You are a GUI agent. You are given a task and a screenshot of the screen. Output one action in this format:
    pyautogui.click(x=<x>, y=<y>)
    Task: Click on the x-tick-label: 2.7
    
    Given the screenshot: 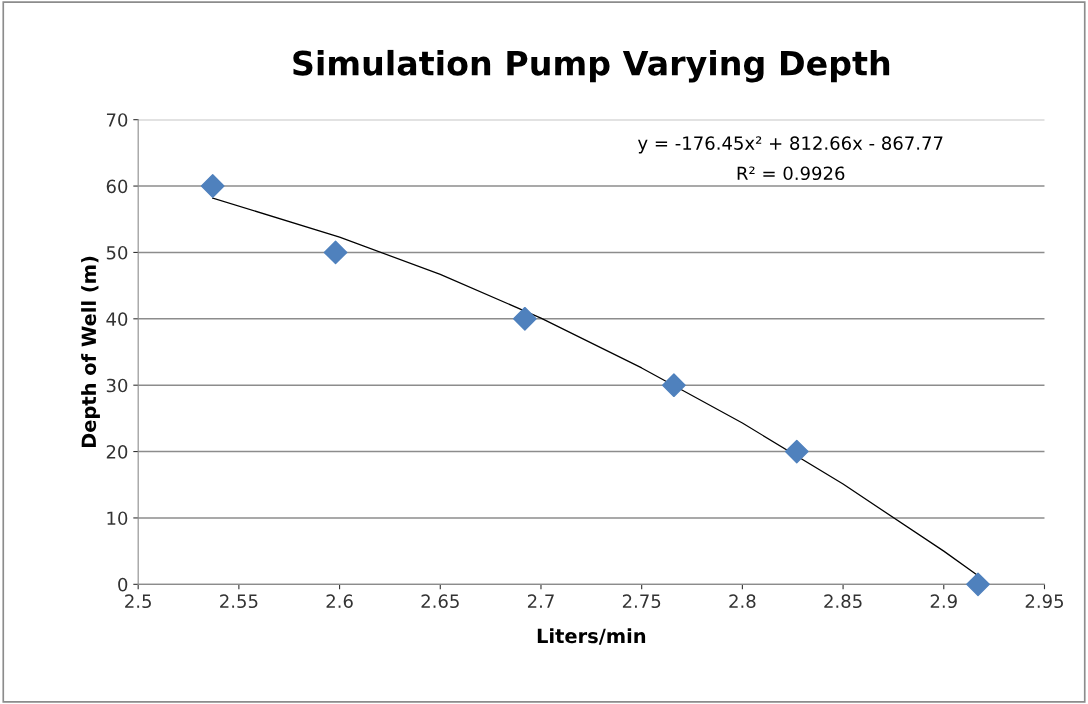 What is the action you would take?
    pyautogui.click(x=540, y=601)
    